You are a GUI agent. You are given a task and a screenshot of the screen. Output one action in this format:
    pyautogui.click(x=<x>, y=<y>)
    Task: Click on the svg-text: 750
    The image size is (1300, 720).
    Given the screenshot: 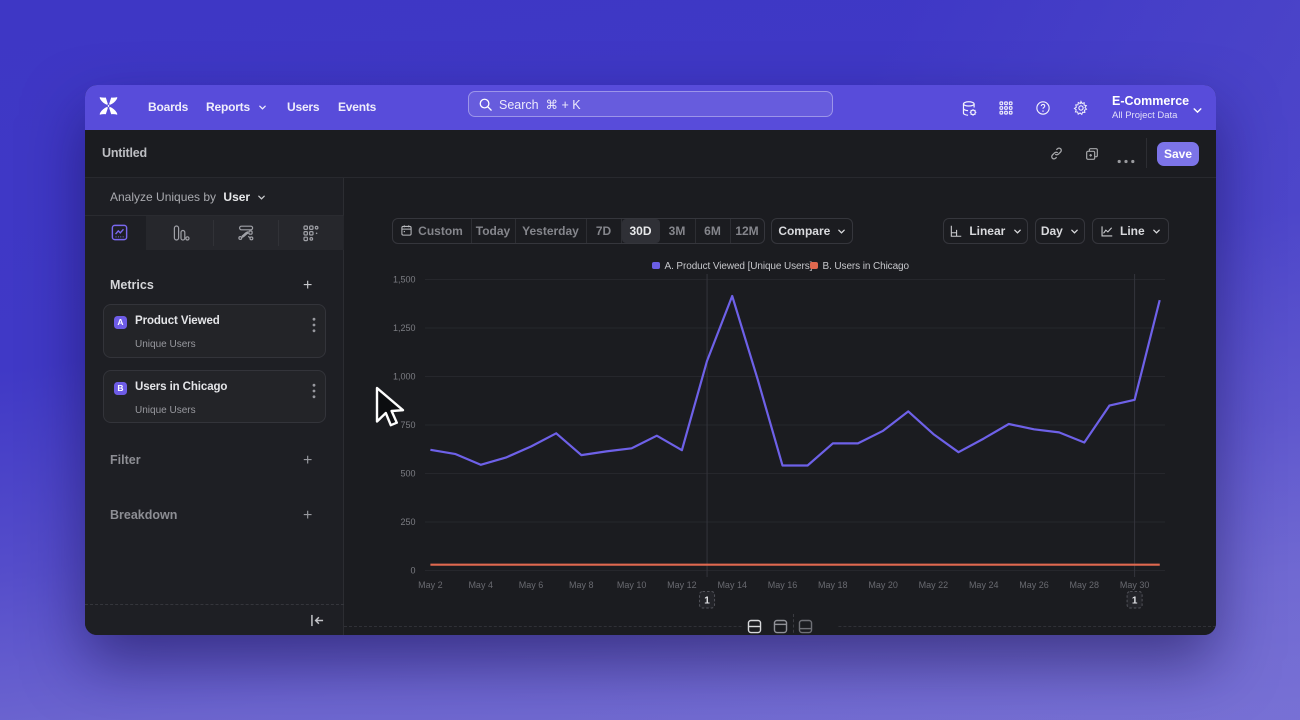 What is the action you would take?
    pyautogui.click(x=407, y=425)
    